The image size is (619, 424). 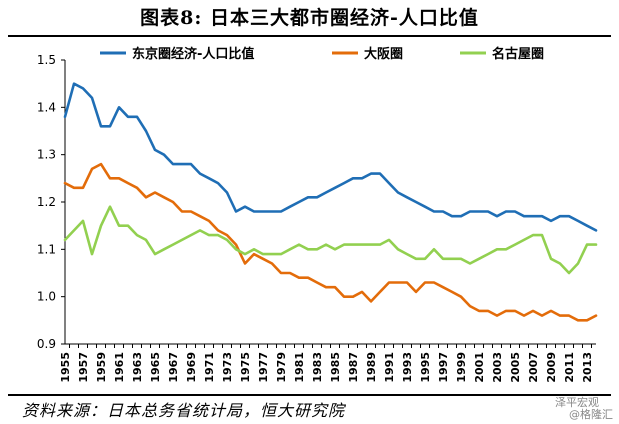 I want to click on x-tick-label: 1989, so click(x=371, y=367).